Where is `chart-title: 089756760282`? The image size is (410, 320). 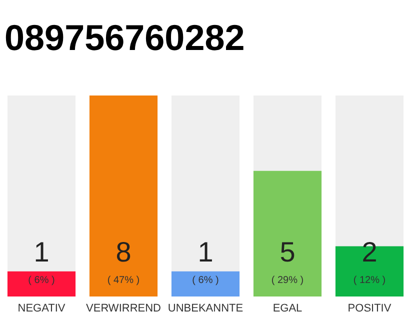 chart-title: 089756760282 is located at coordinates (124, 37).